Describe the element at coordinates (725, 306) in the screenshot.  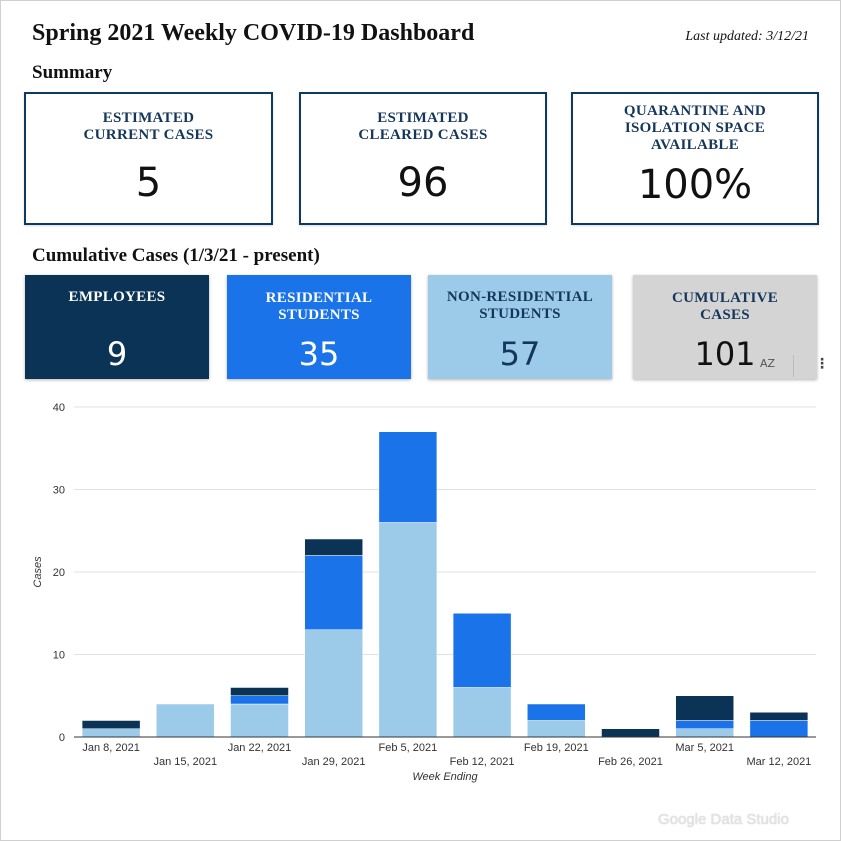
I see `cumulative-cases-label: CUMULATIVE CASES` at that location.